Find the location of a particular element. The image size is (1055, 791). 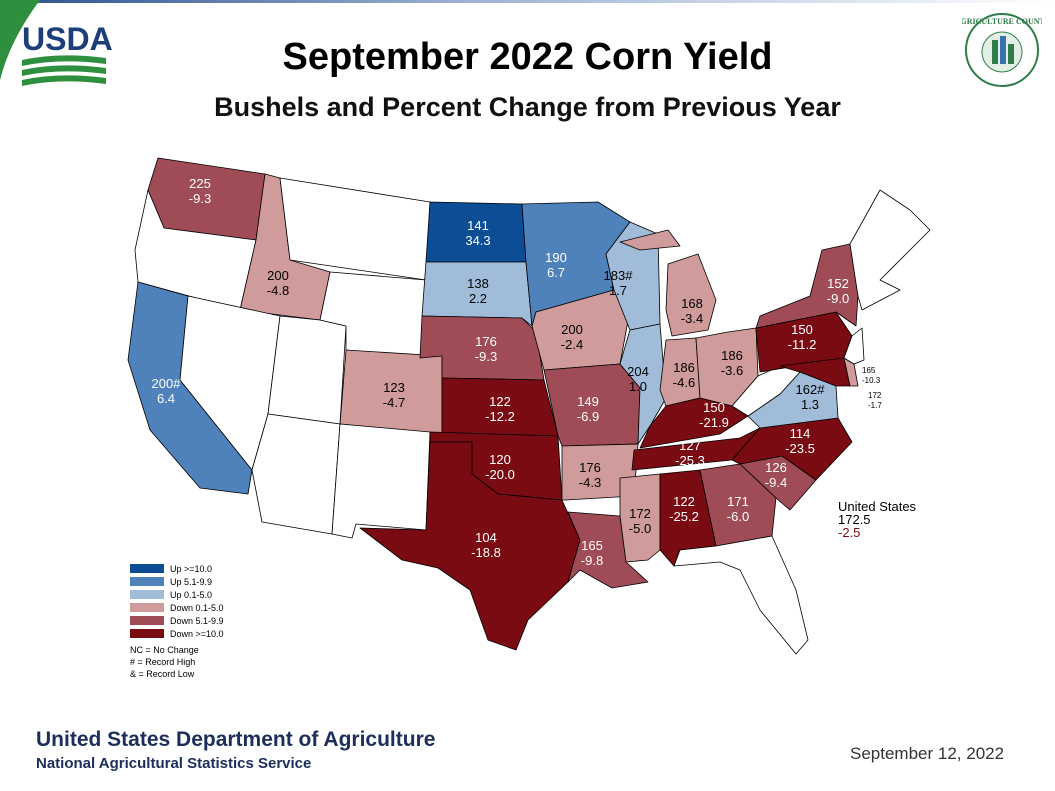

state-IL is located at coordinates (643, 384).